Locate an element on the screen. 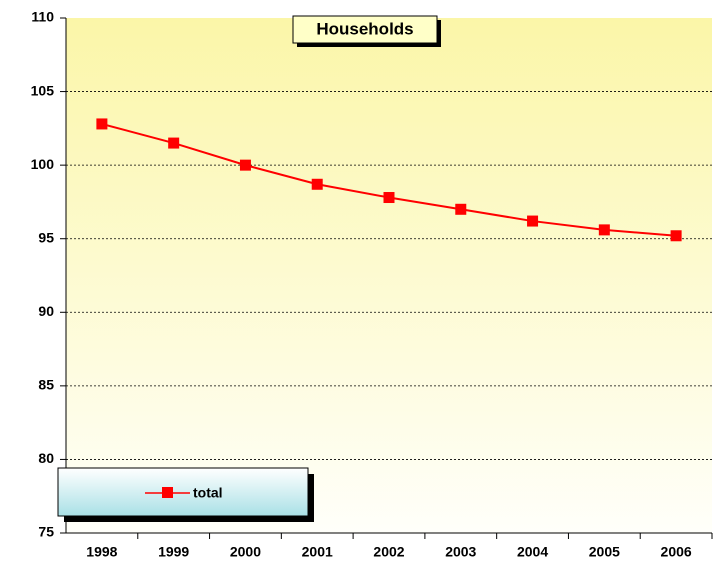 The height and width of the screenshot is (566, 718). y-tick-label: 105 is located at coordinates (43, 90).